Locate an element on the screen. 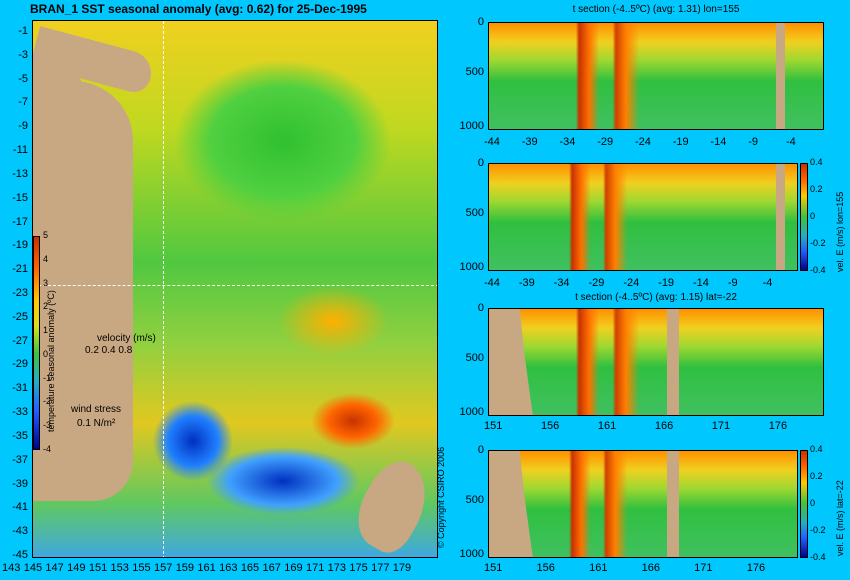 Image resolution: width=850 pixels, height=580 pixels. latitude-tick-label: -7 is located at coordinates (23, 102).